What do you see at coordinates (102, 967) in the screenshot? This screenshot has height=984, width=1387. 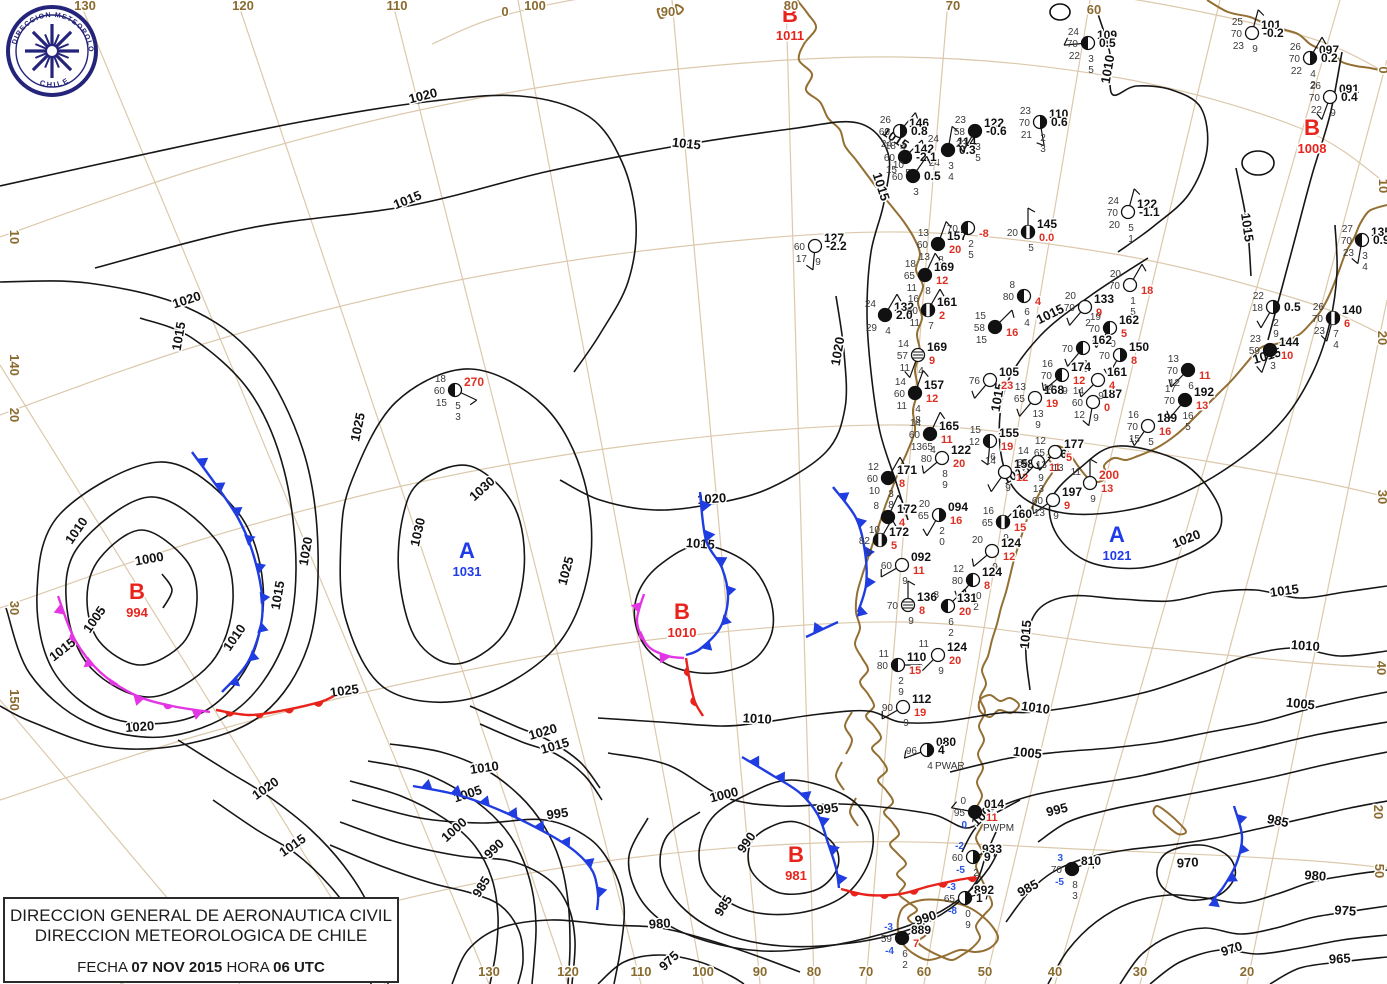 I see `fecha-label: FECHA` at bounding box center [102, 967].